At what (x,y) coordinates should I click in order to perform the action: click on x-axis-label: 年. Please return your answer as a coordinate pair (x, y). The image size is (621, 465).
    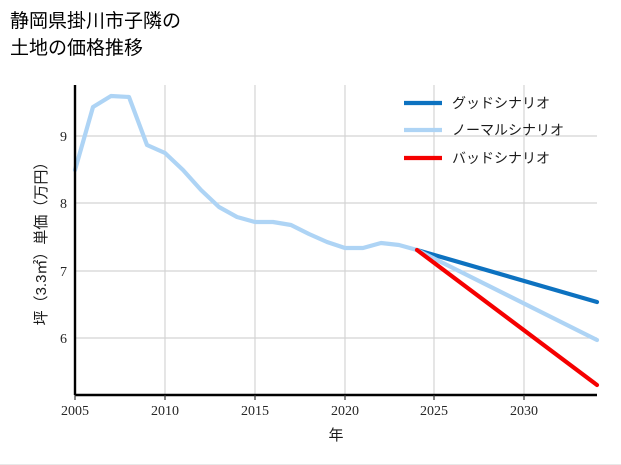
    Looking at the image, I should click on (335, 435).